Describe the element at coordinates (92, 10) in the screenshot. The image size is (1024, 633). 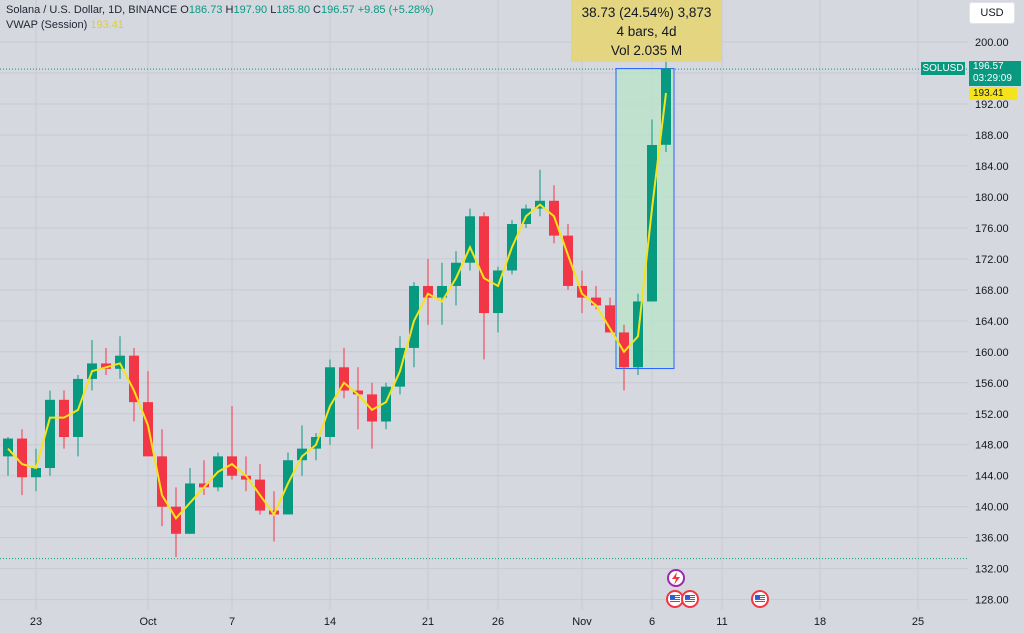
I see `symbol-description: Solana / U.S. Dollar, 1D, BINANCE` at that location.